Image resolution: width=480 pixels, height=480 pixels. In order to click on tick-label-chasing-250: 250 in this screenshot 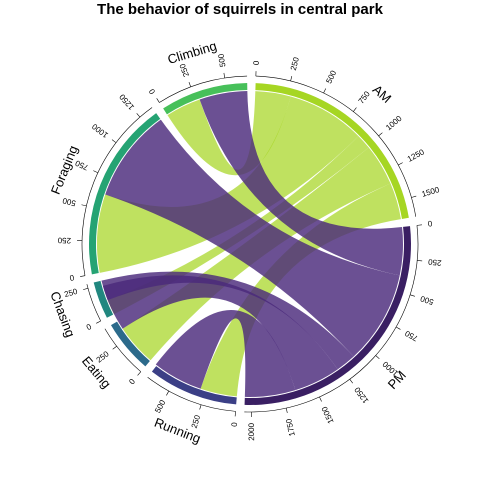, I will do `click(71, 293)`.